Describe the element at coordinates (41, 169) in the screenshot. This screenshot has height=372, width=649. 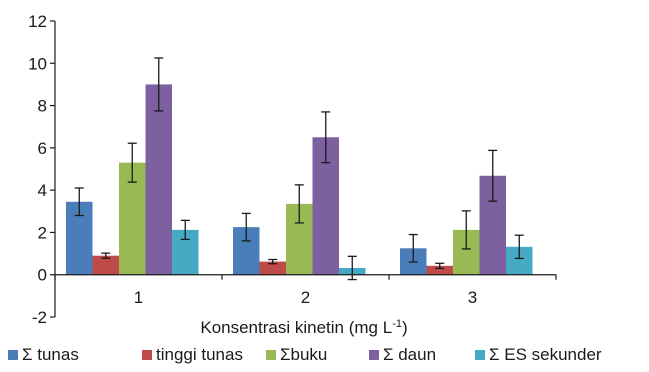
I see `y-axis-ticks: 12 10 8 6 4 2 0 -2` at that location.